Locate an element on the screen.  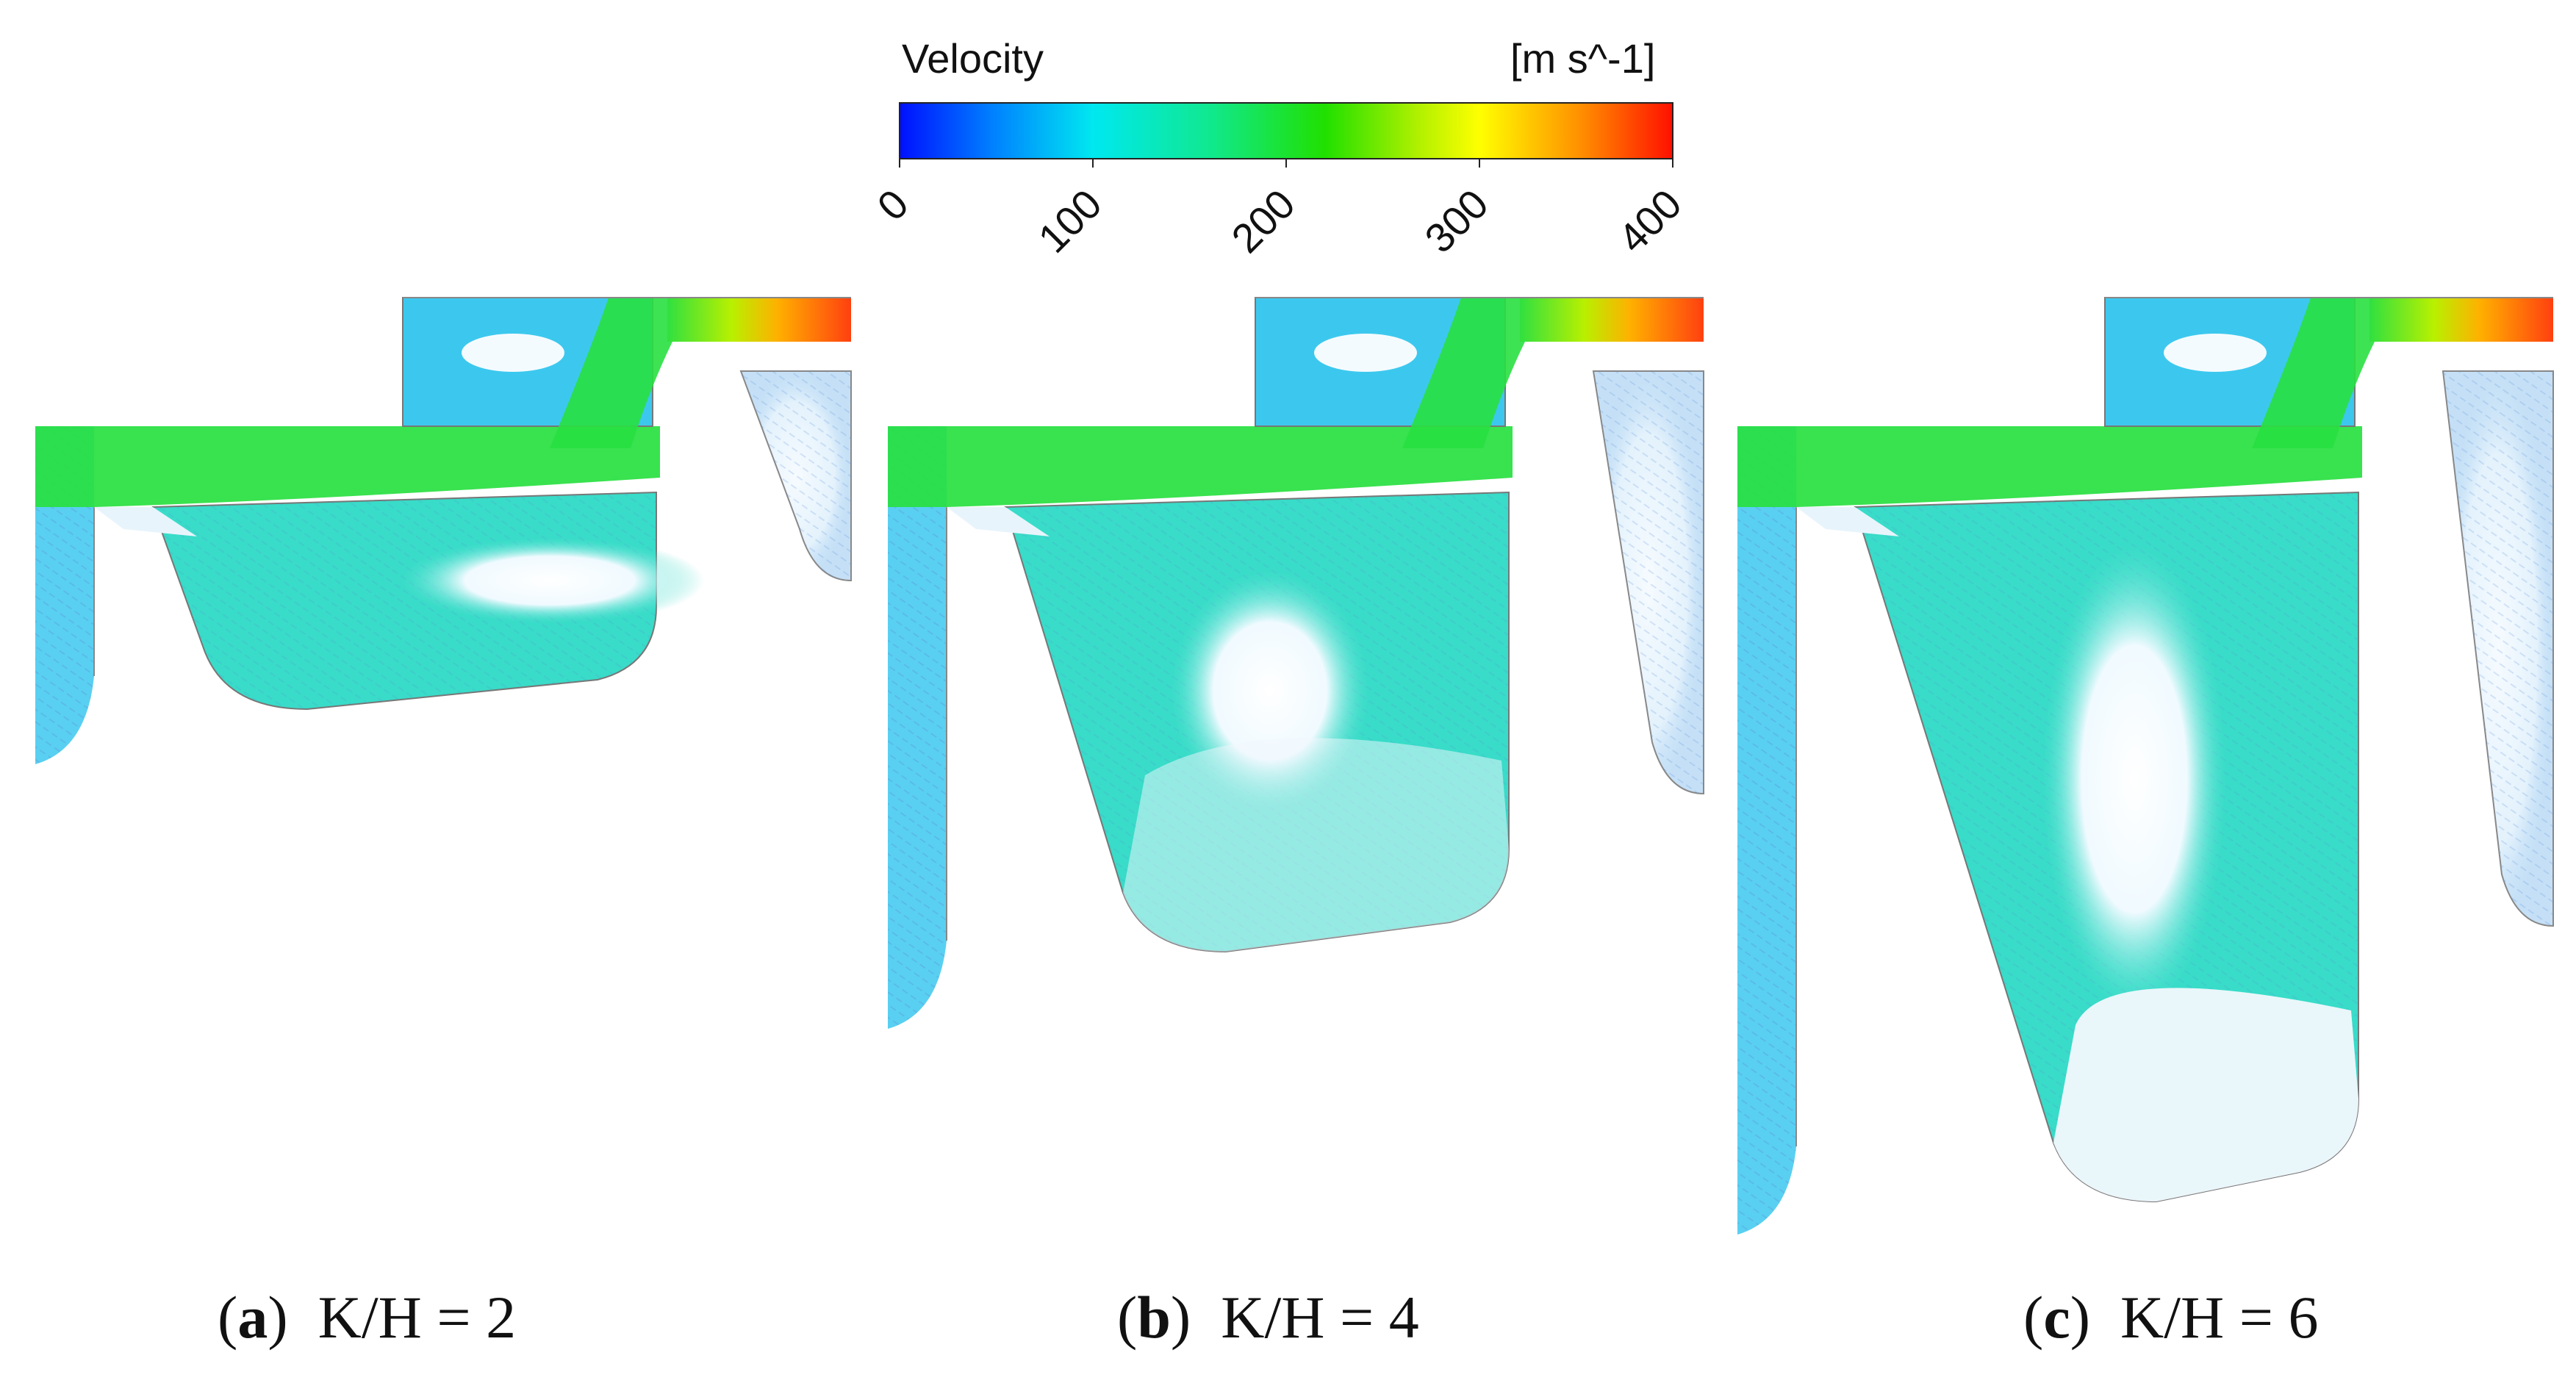
caption-c: (c) K/H = 6 is located at coordinates (2171, 1317).